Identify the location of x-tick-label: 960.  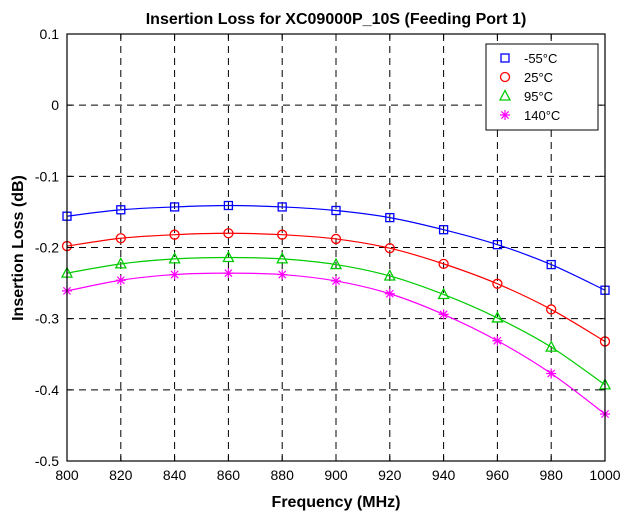
(498, 475).